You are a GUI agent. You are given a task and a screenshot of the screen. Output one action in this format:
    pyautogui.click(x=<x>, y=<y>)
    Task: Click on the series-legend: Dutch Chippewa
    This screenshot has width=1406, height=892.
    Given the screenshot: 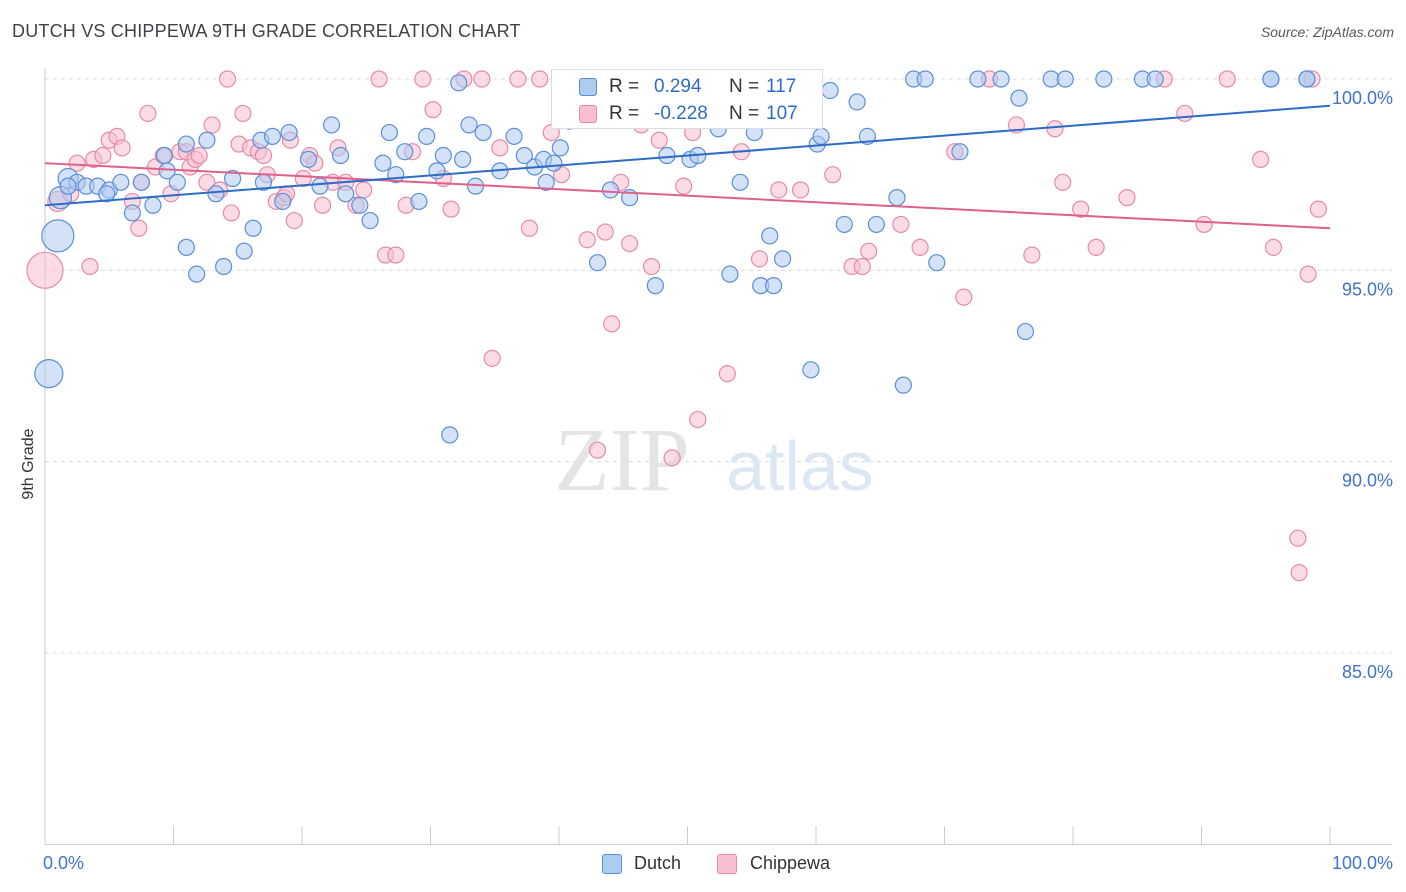 What is the action you would take?
    pyautogui.click(x=703, y=865)
    